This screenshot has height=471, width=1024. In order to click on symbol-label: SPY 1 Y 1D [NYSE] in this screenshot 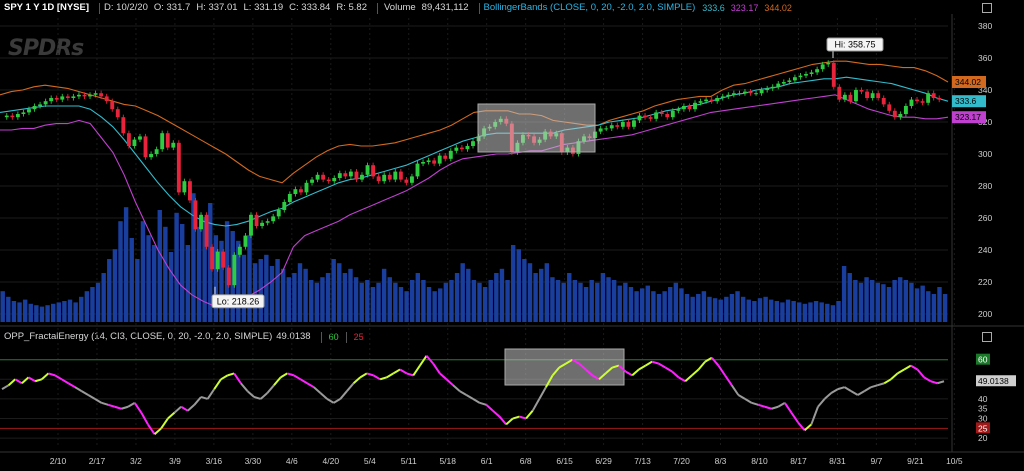, I will do `click(47, 7)`.